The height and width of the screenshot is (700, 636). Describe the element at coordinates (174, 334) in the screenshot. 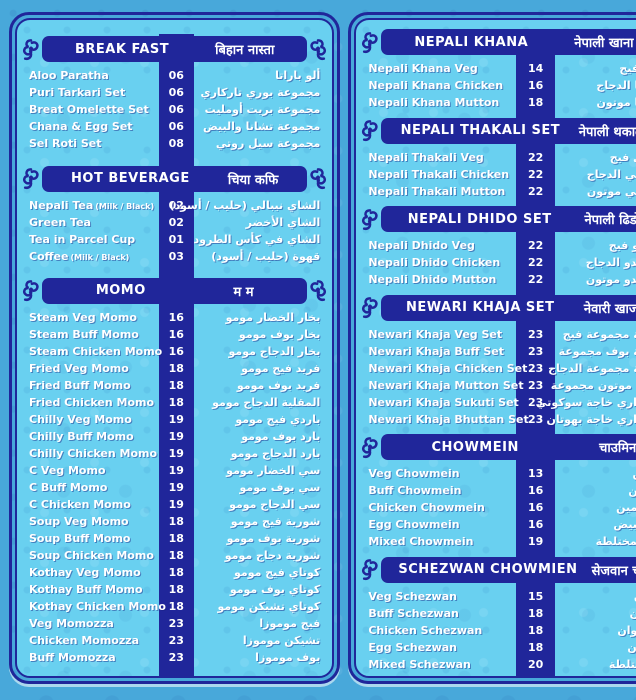

I see `menu-item-row: Steam Buff Momo 16 بخار بوف مومو` at that location.